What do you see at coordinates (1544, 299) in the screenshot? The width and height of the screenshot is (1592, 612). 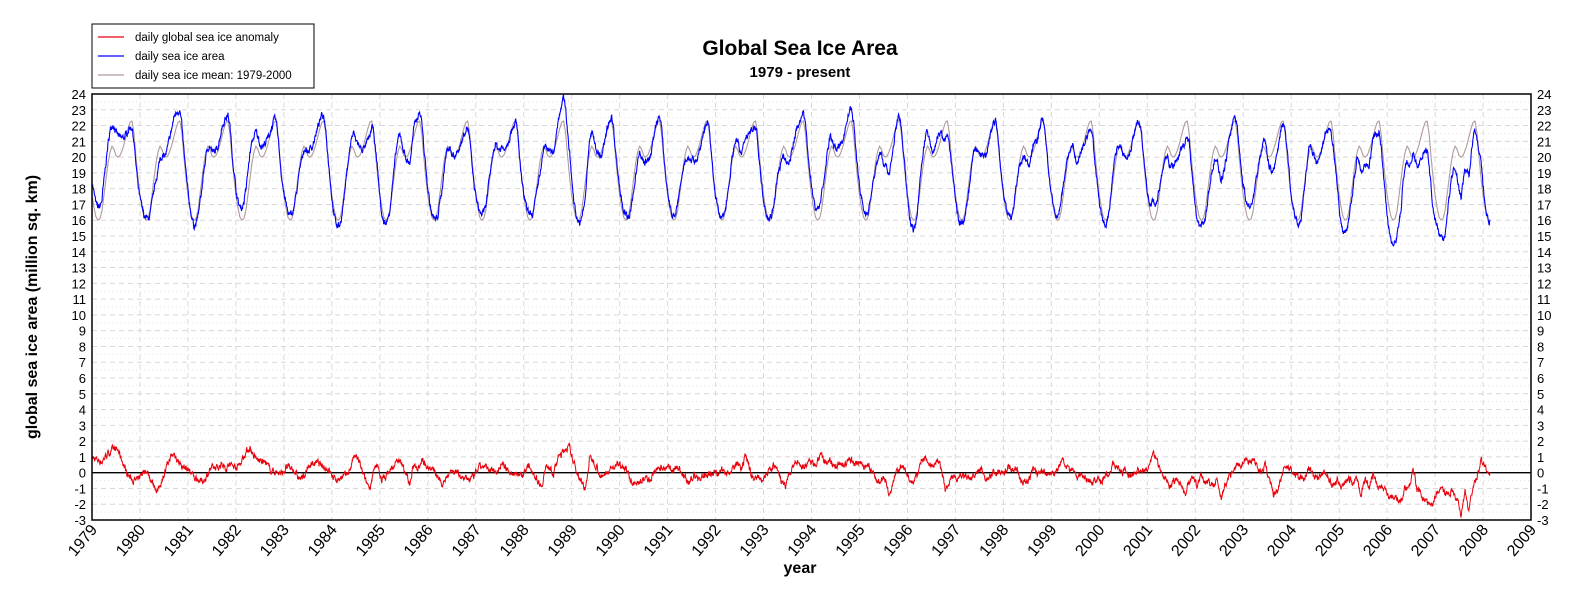 I see `y-tick-label-right: 11` at bounding box center [1544, 299].